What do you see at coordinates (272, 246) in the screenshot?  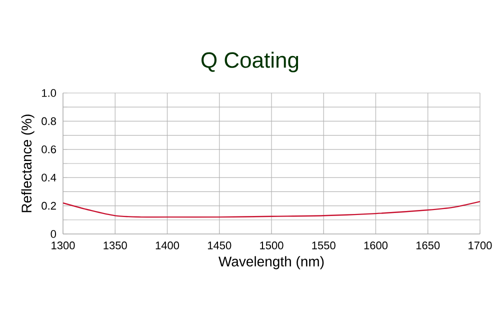 I see `x-tick-label: 1500` at bounding box center [272, 246].